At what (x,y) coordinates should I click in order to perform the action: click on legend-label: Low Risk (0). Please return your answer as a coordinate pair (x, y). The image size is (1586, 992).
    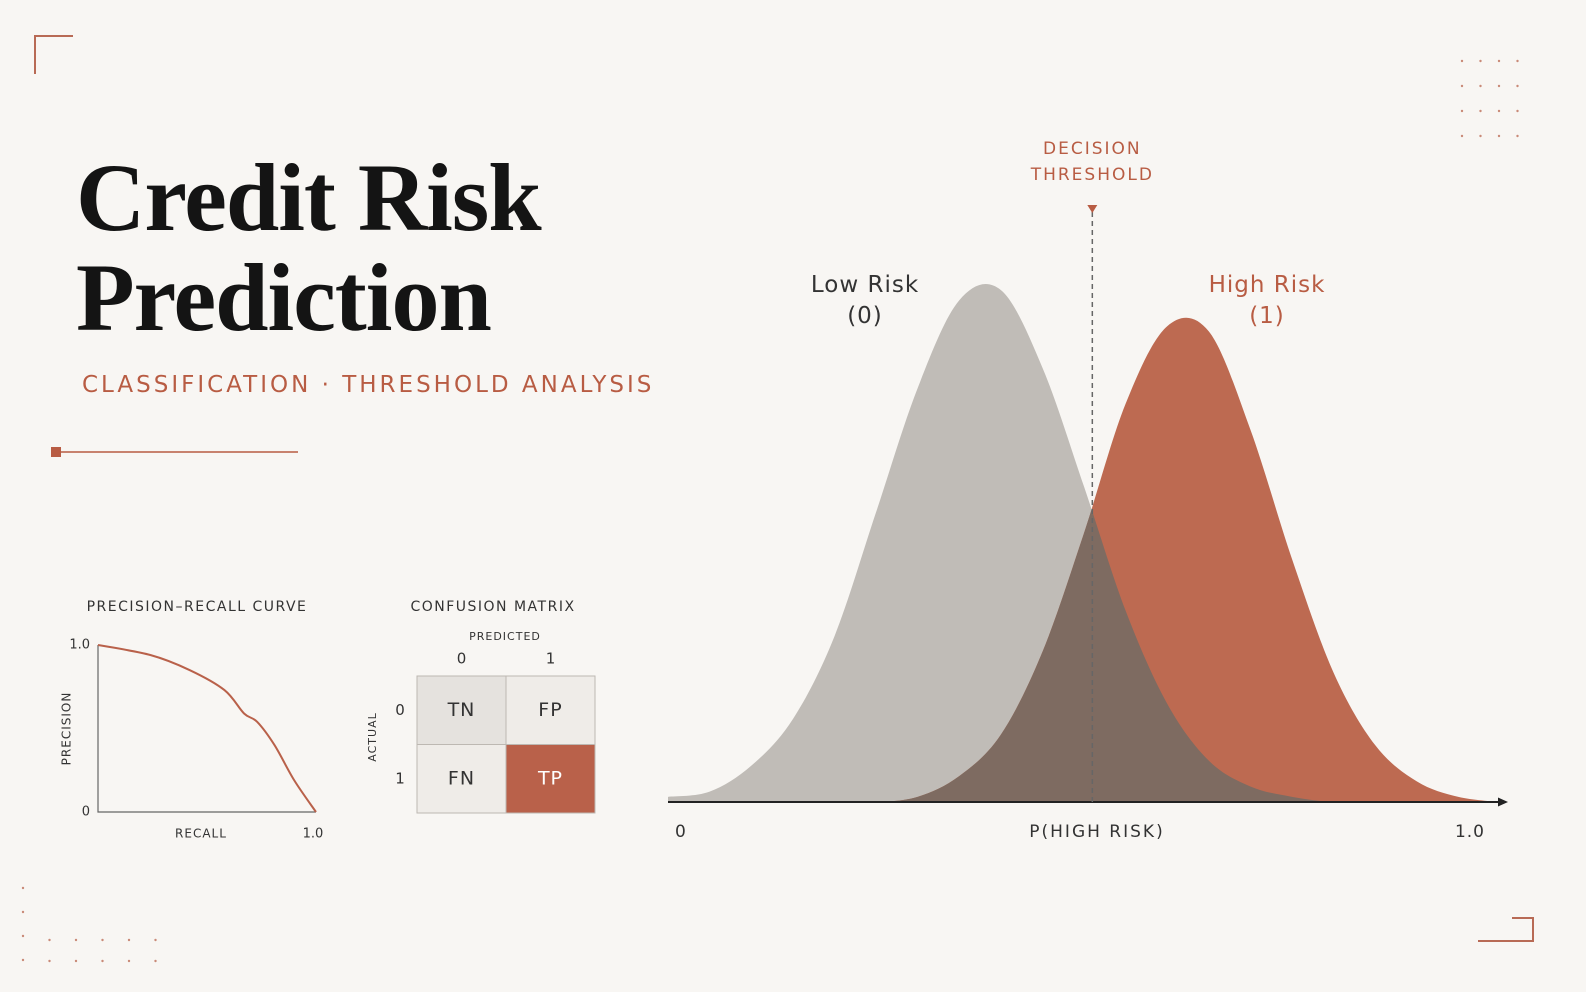
    Looking at the image, I should click on (865, 300).